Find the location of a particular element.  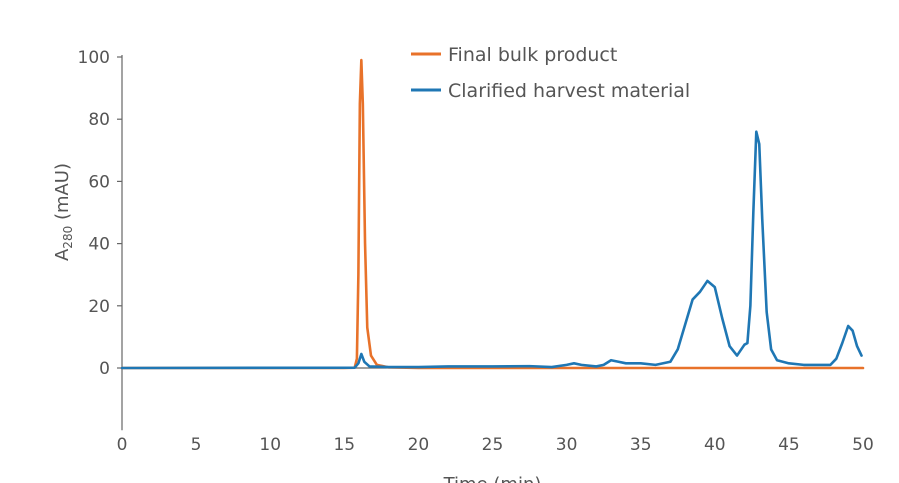

y-tick-label: 80 is located at coordinates (99, 120).